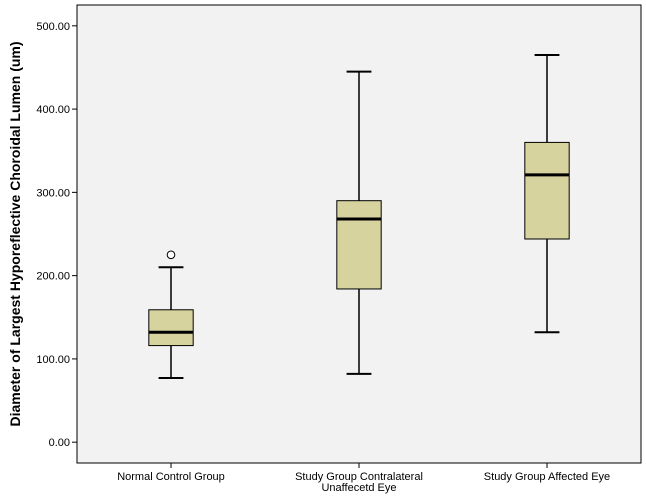 The image size is (646, 500). What do you see at coordinates (547, 477) in the screenshot?
I see `x-category-label: Study Group Affected Eye` at bounding box center [547, 477].